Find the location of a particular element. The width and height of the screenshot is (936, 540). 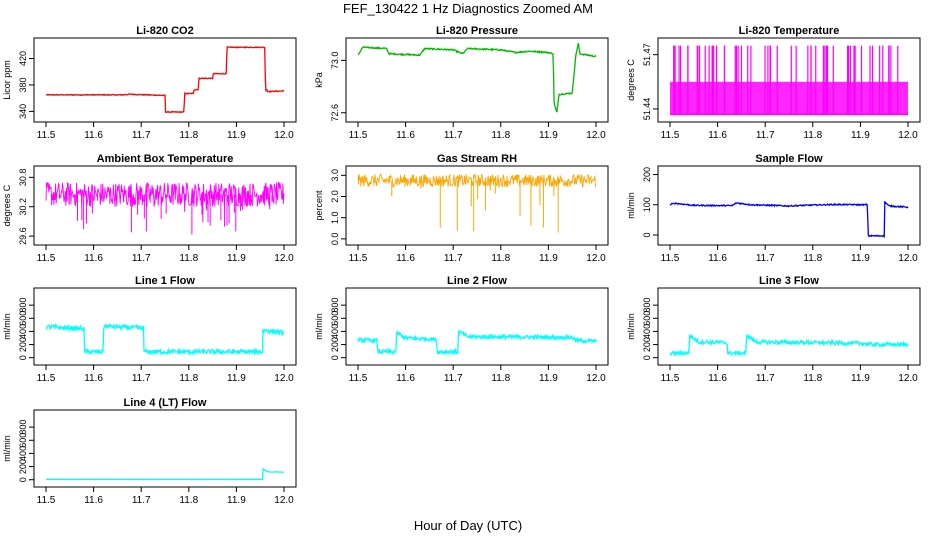

panel-title: Li-820 Temperature is located at coordinates (789, 31).